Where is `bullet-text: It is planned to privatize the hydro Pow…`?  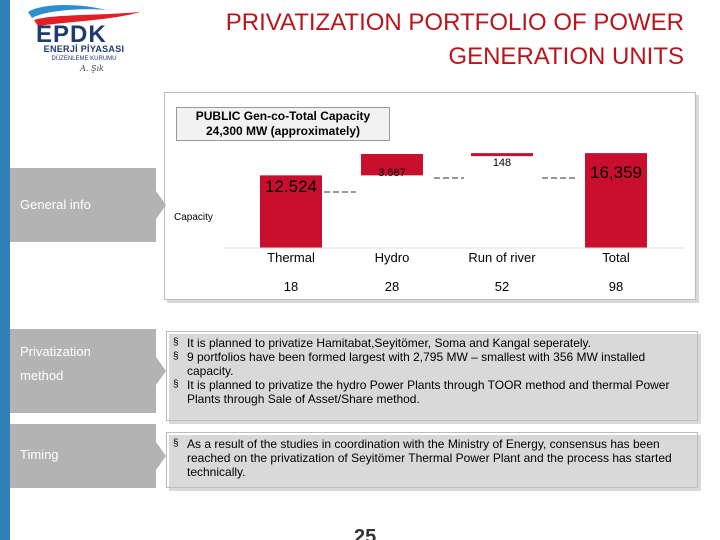
bullet-text: It is planned to privatize the hydro Pow… is located at coordinates (428, 392).